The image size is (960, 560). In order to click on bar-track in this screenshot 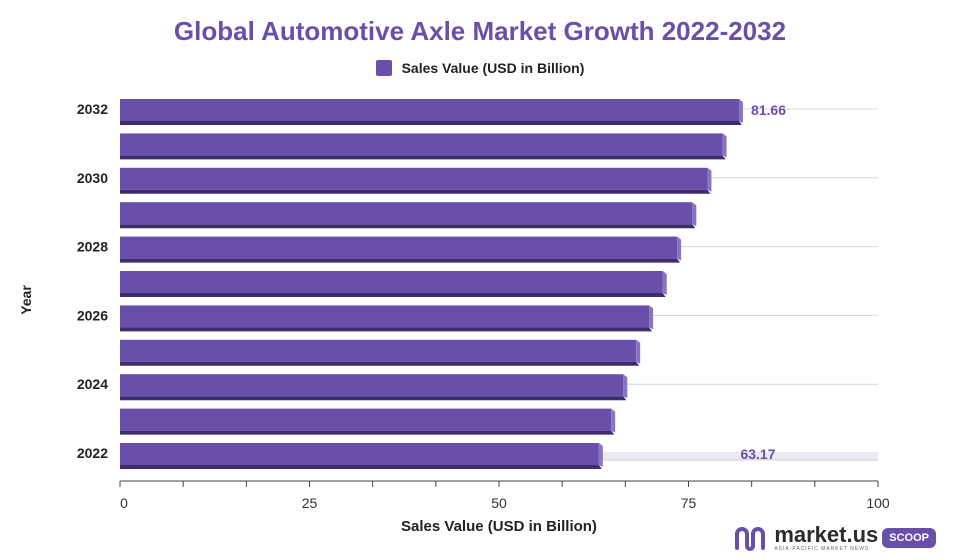, I will do `click(738, 456)`.